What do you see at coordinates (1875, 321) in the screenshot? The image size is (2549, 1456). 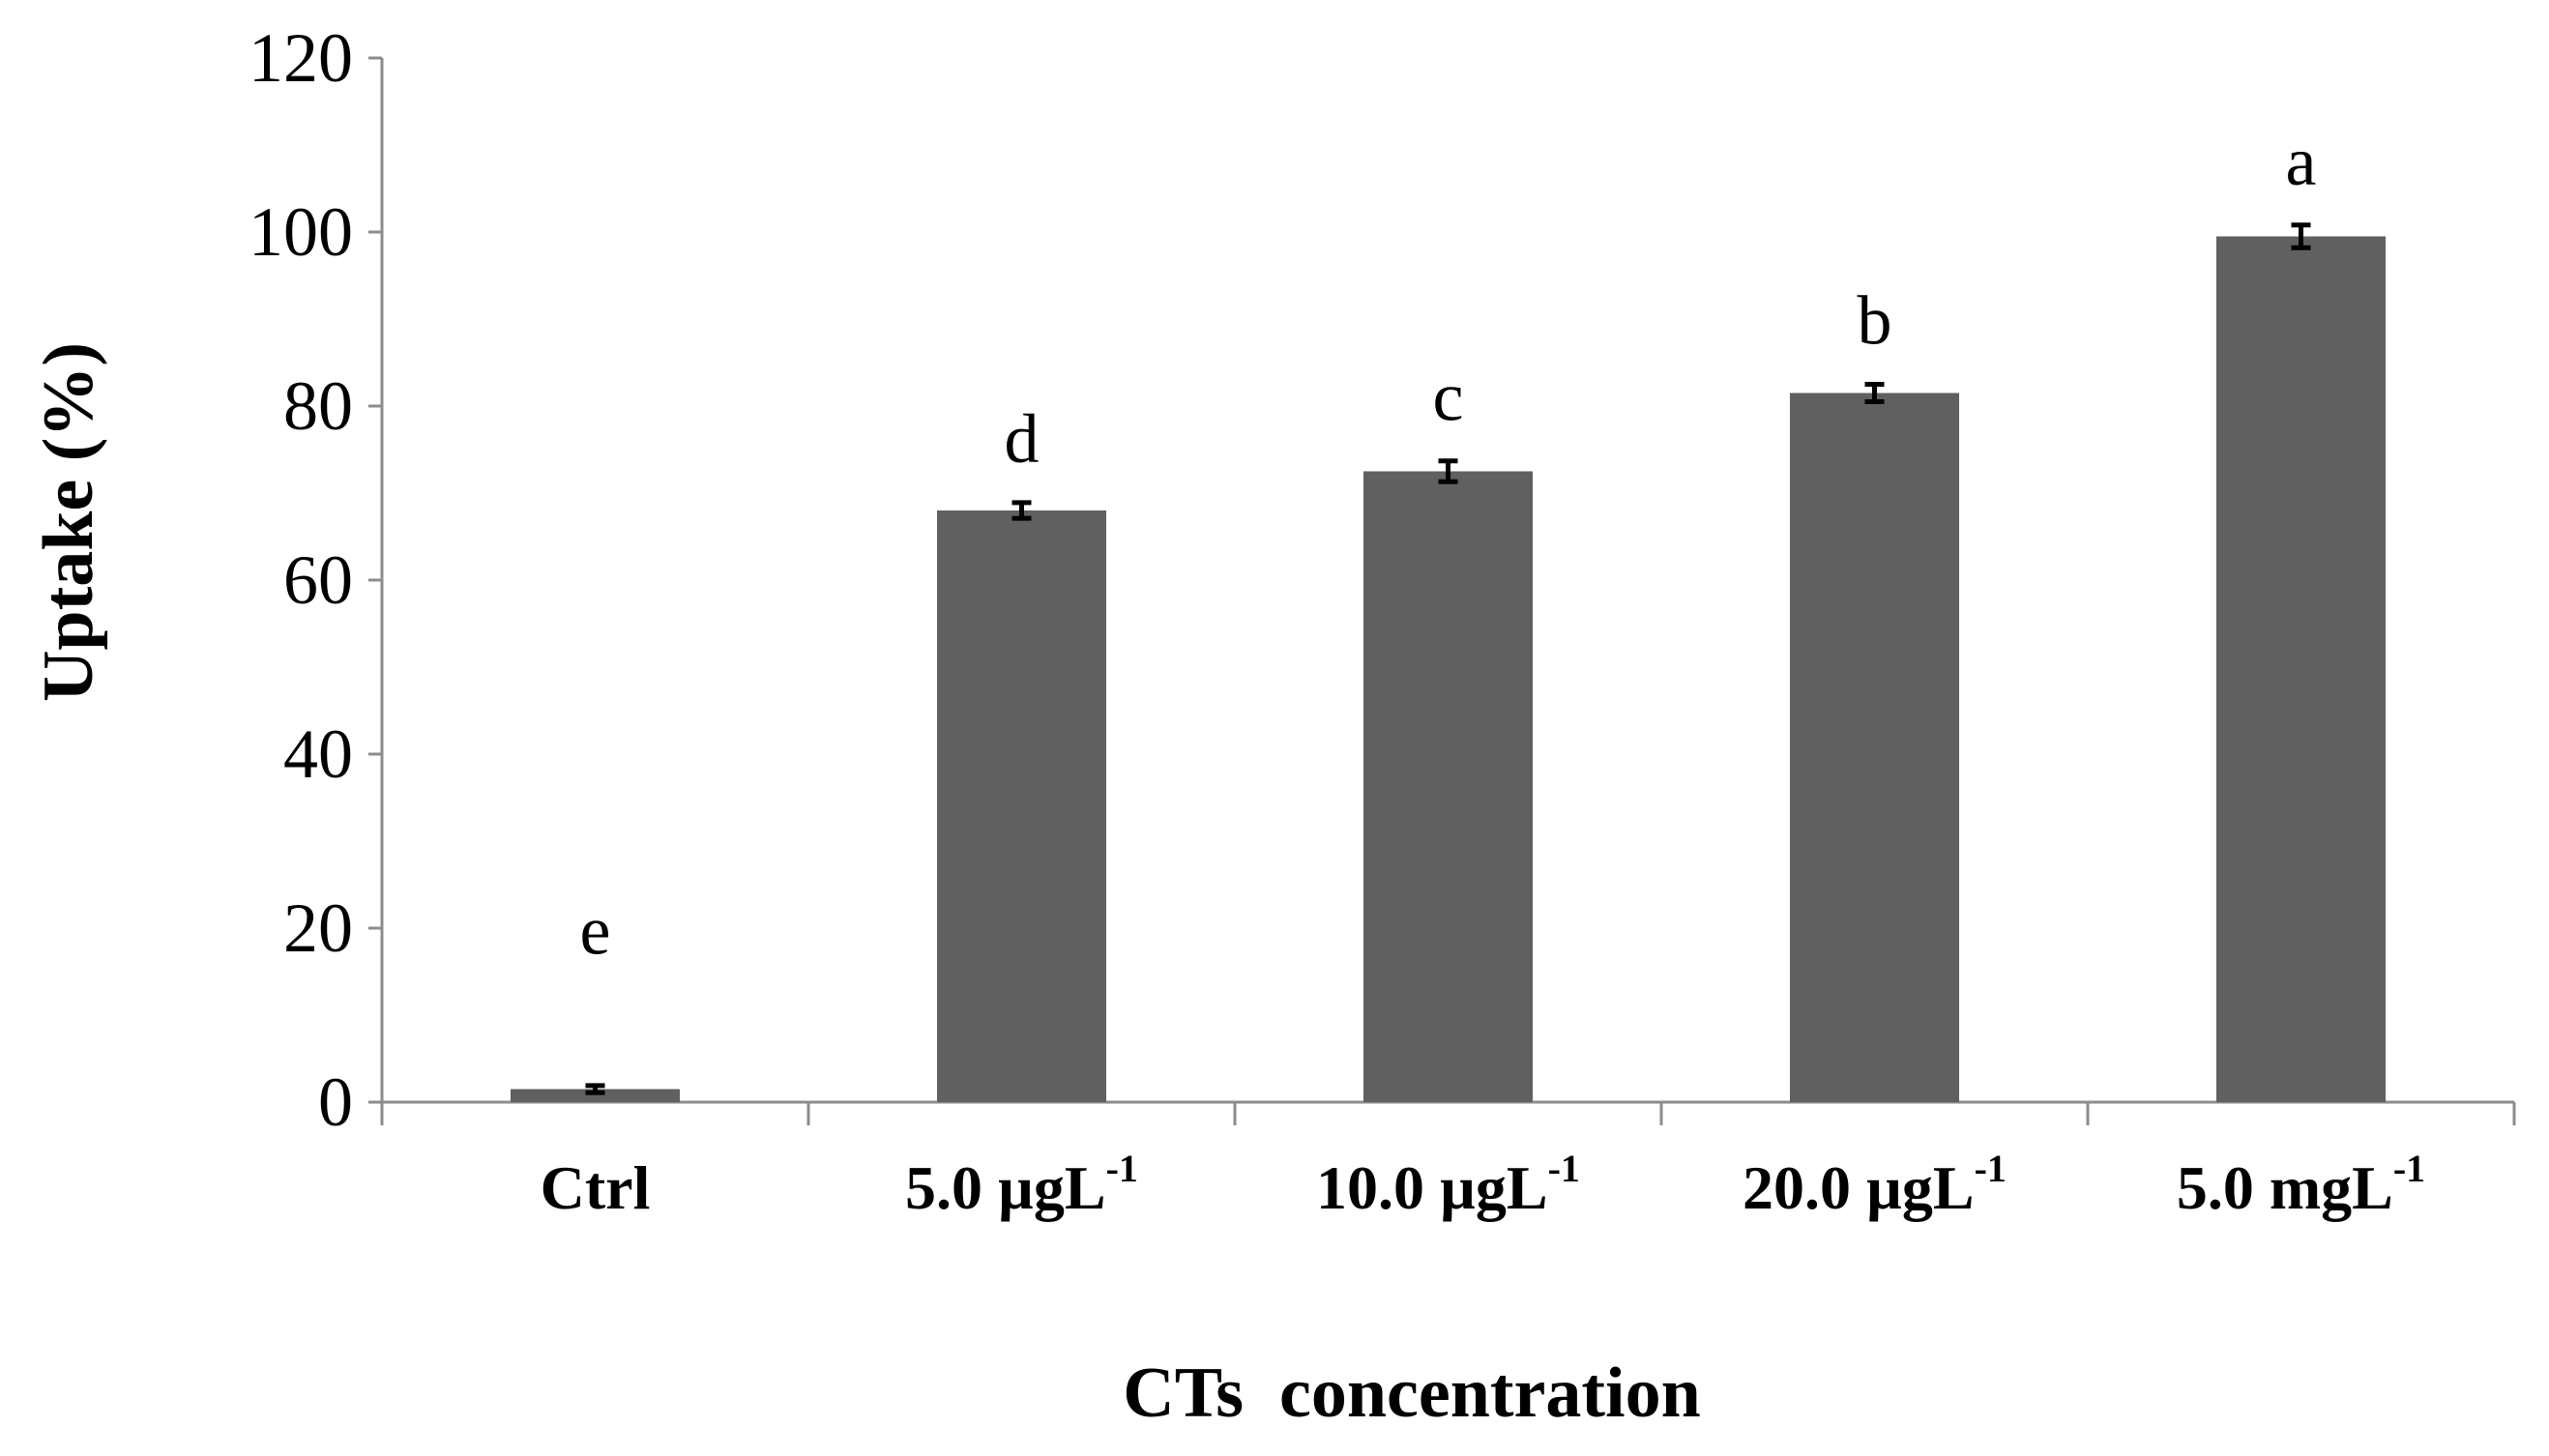 I see `significance-letter: b` at bounding box center [1875, 321].